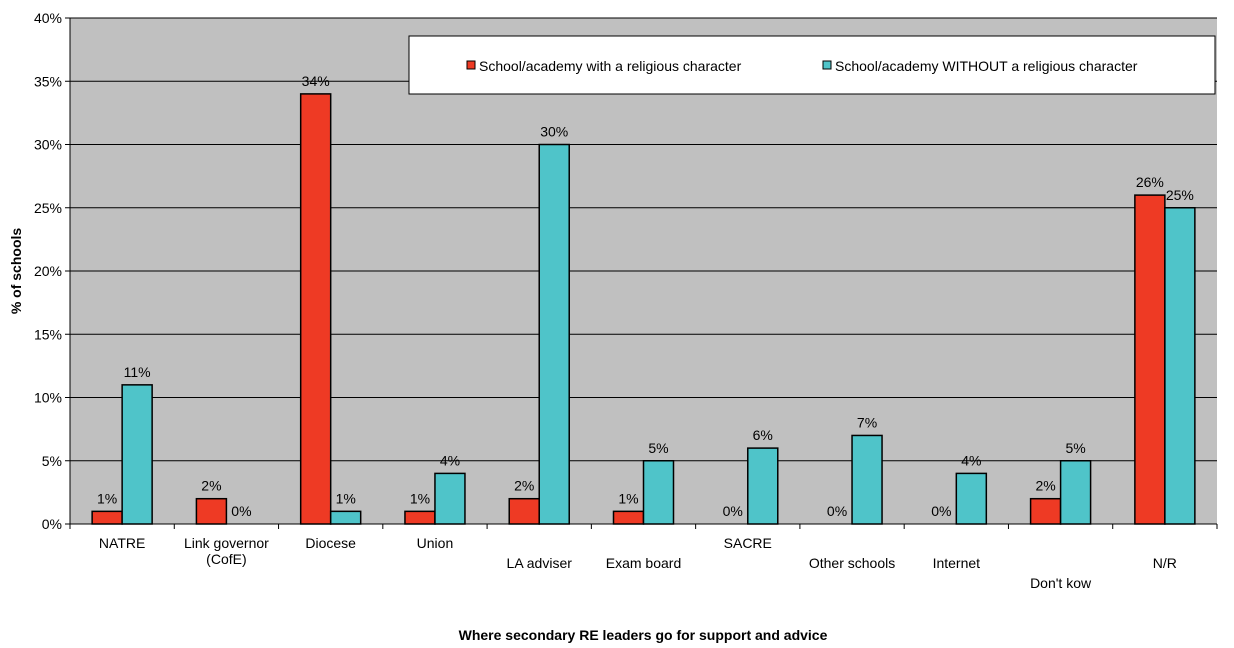  What do you see at coordinates (48, 334) in the screenshot?
I see `y-tick-label: 15%` at bounding box center [48, 334].